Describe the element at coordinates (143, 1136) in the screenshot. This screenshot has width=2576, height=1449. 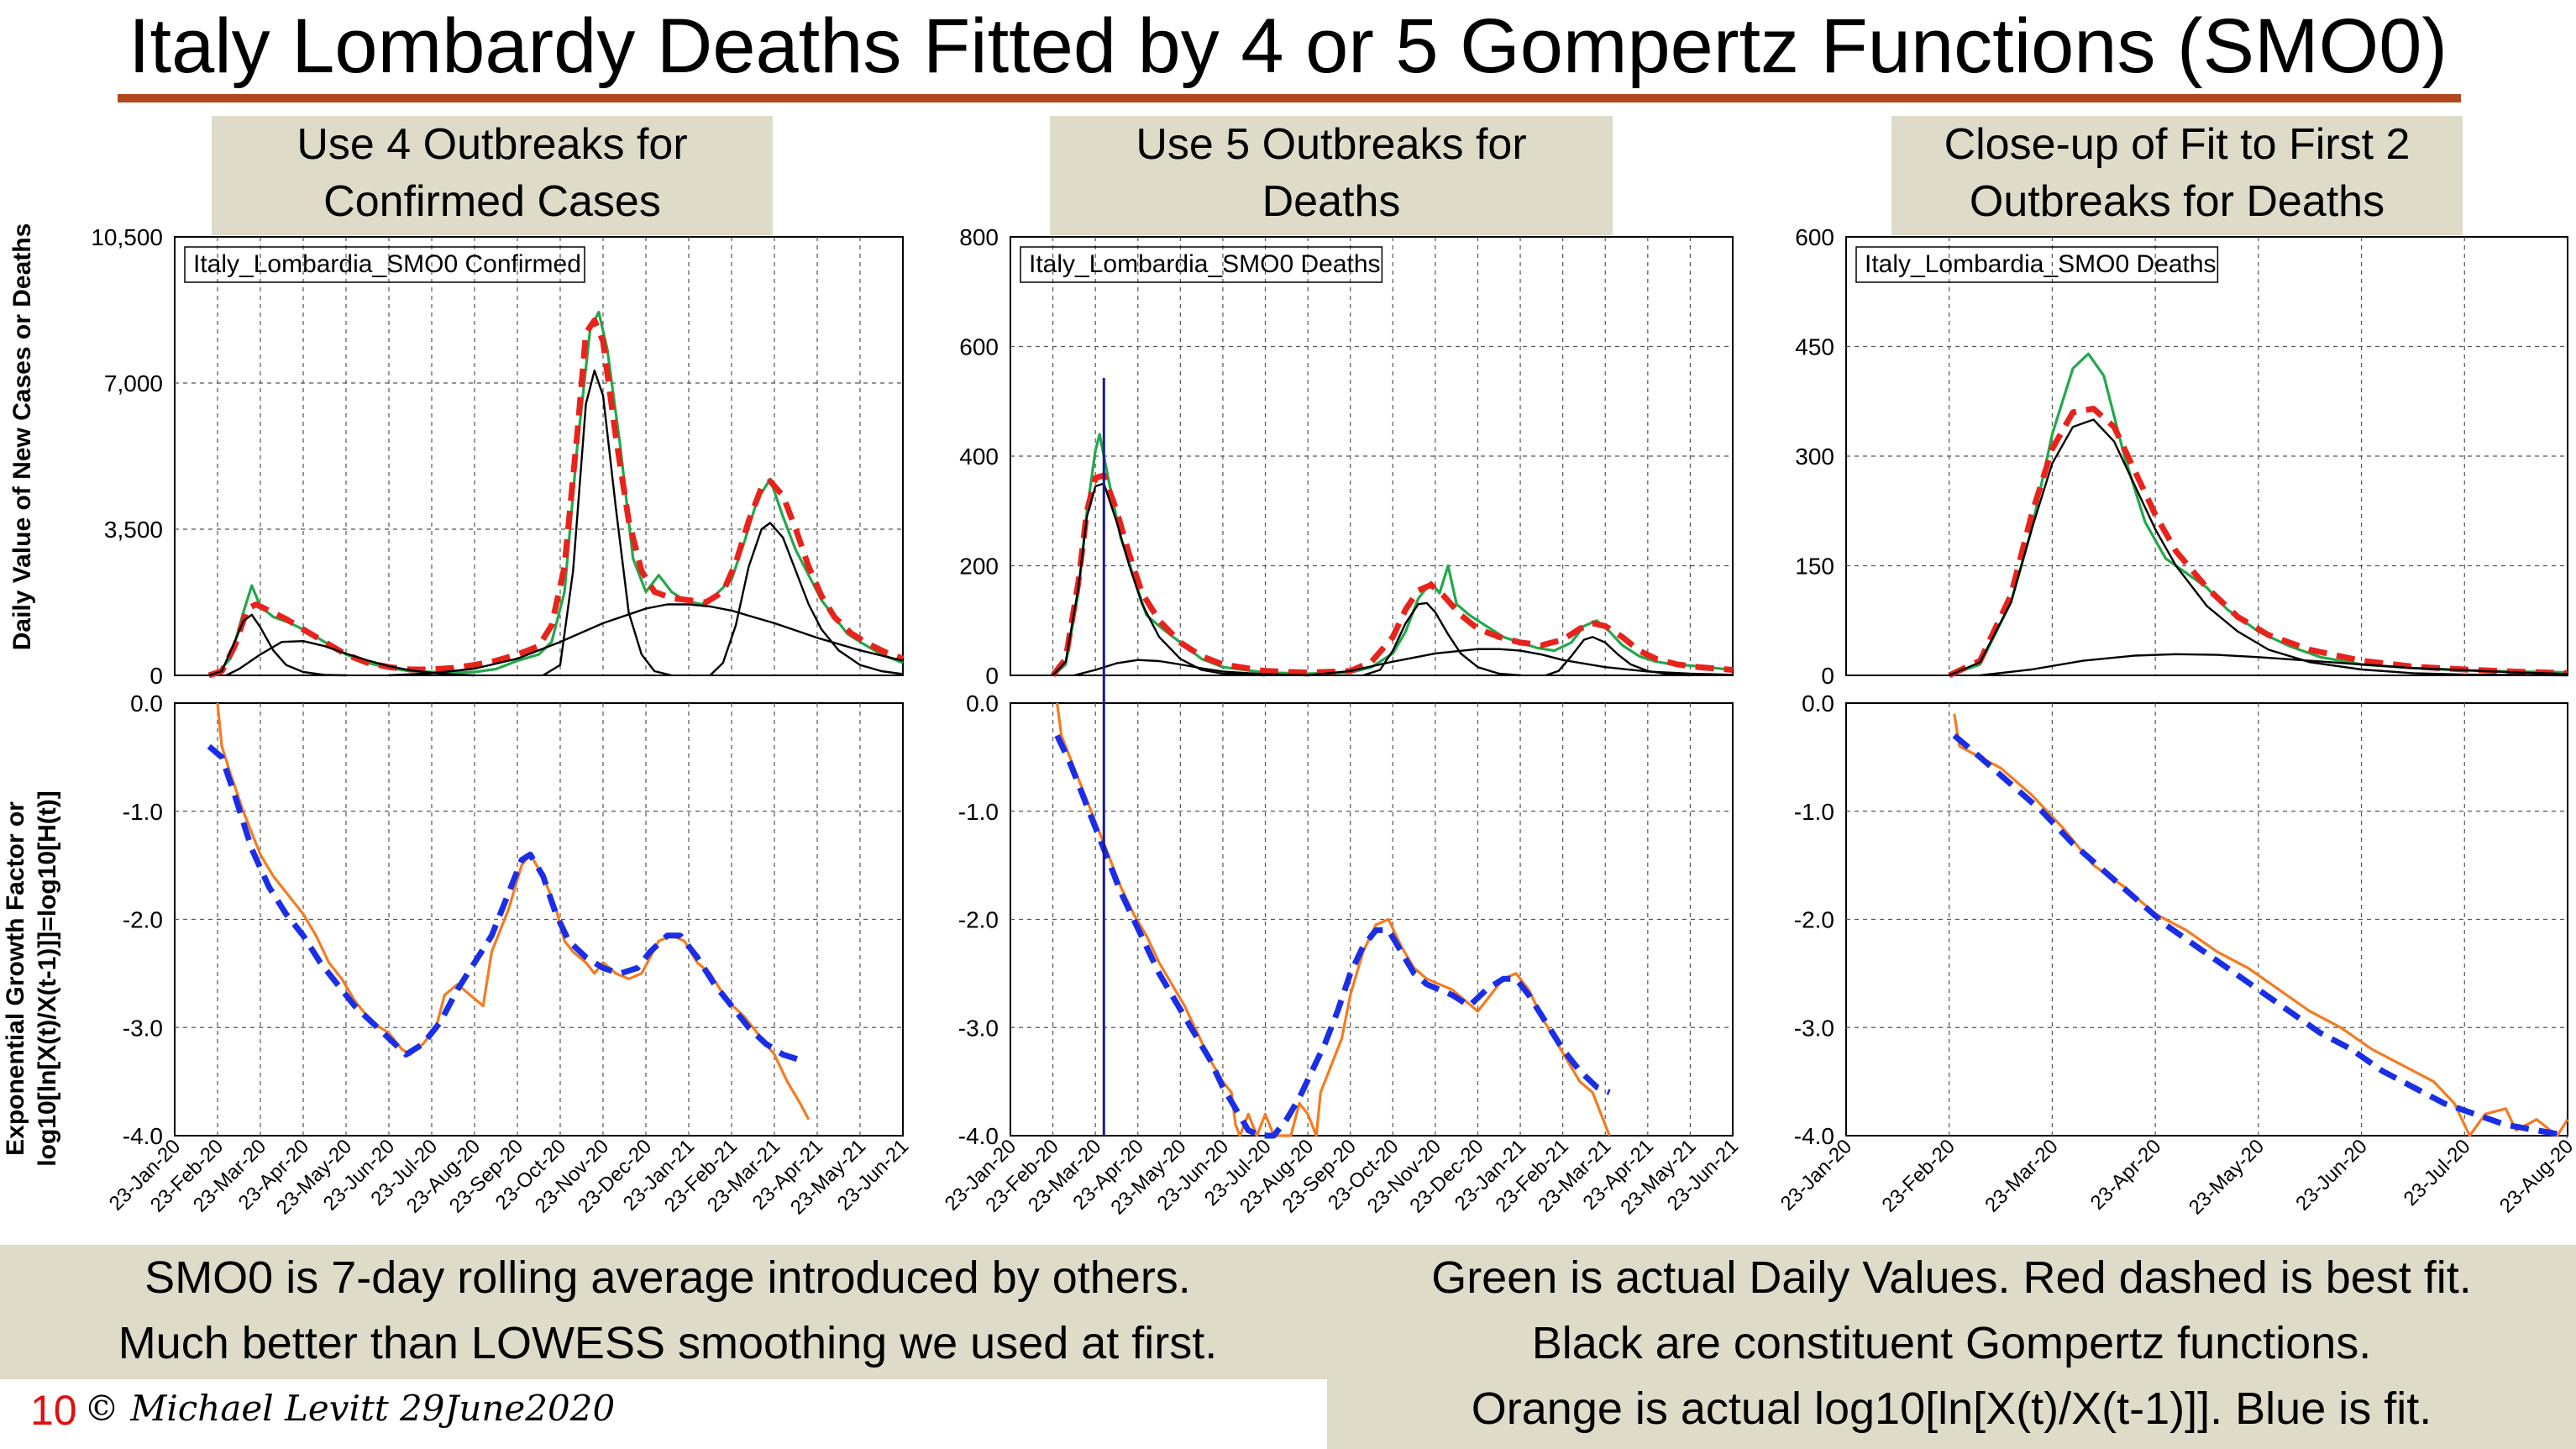
I see `chart1-bottom-y-tick-label: -4.0` at that location.